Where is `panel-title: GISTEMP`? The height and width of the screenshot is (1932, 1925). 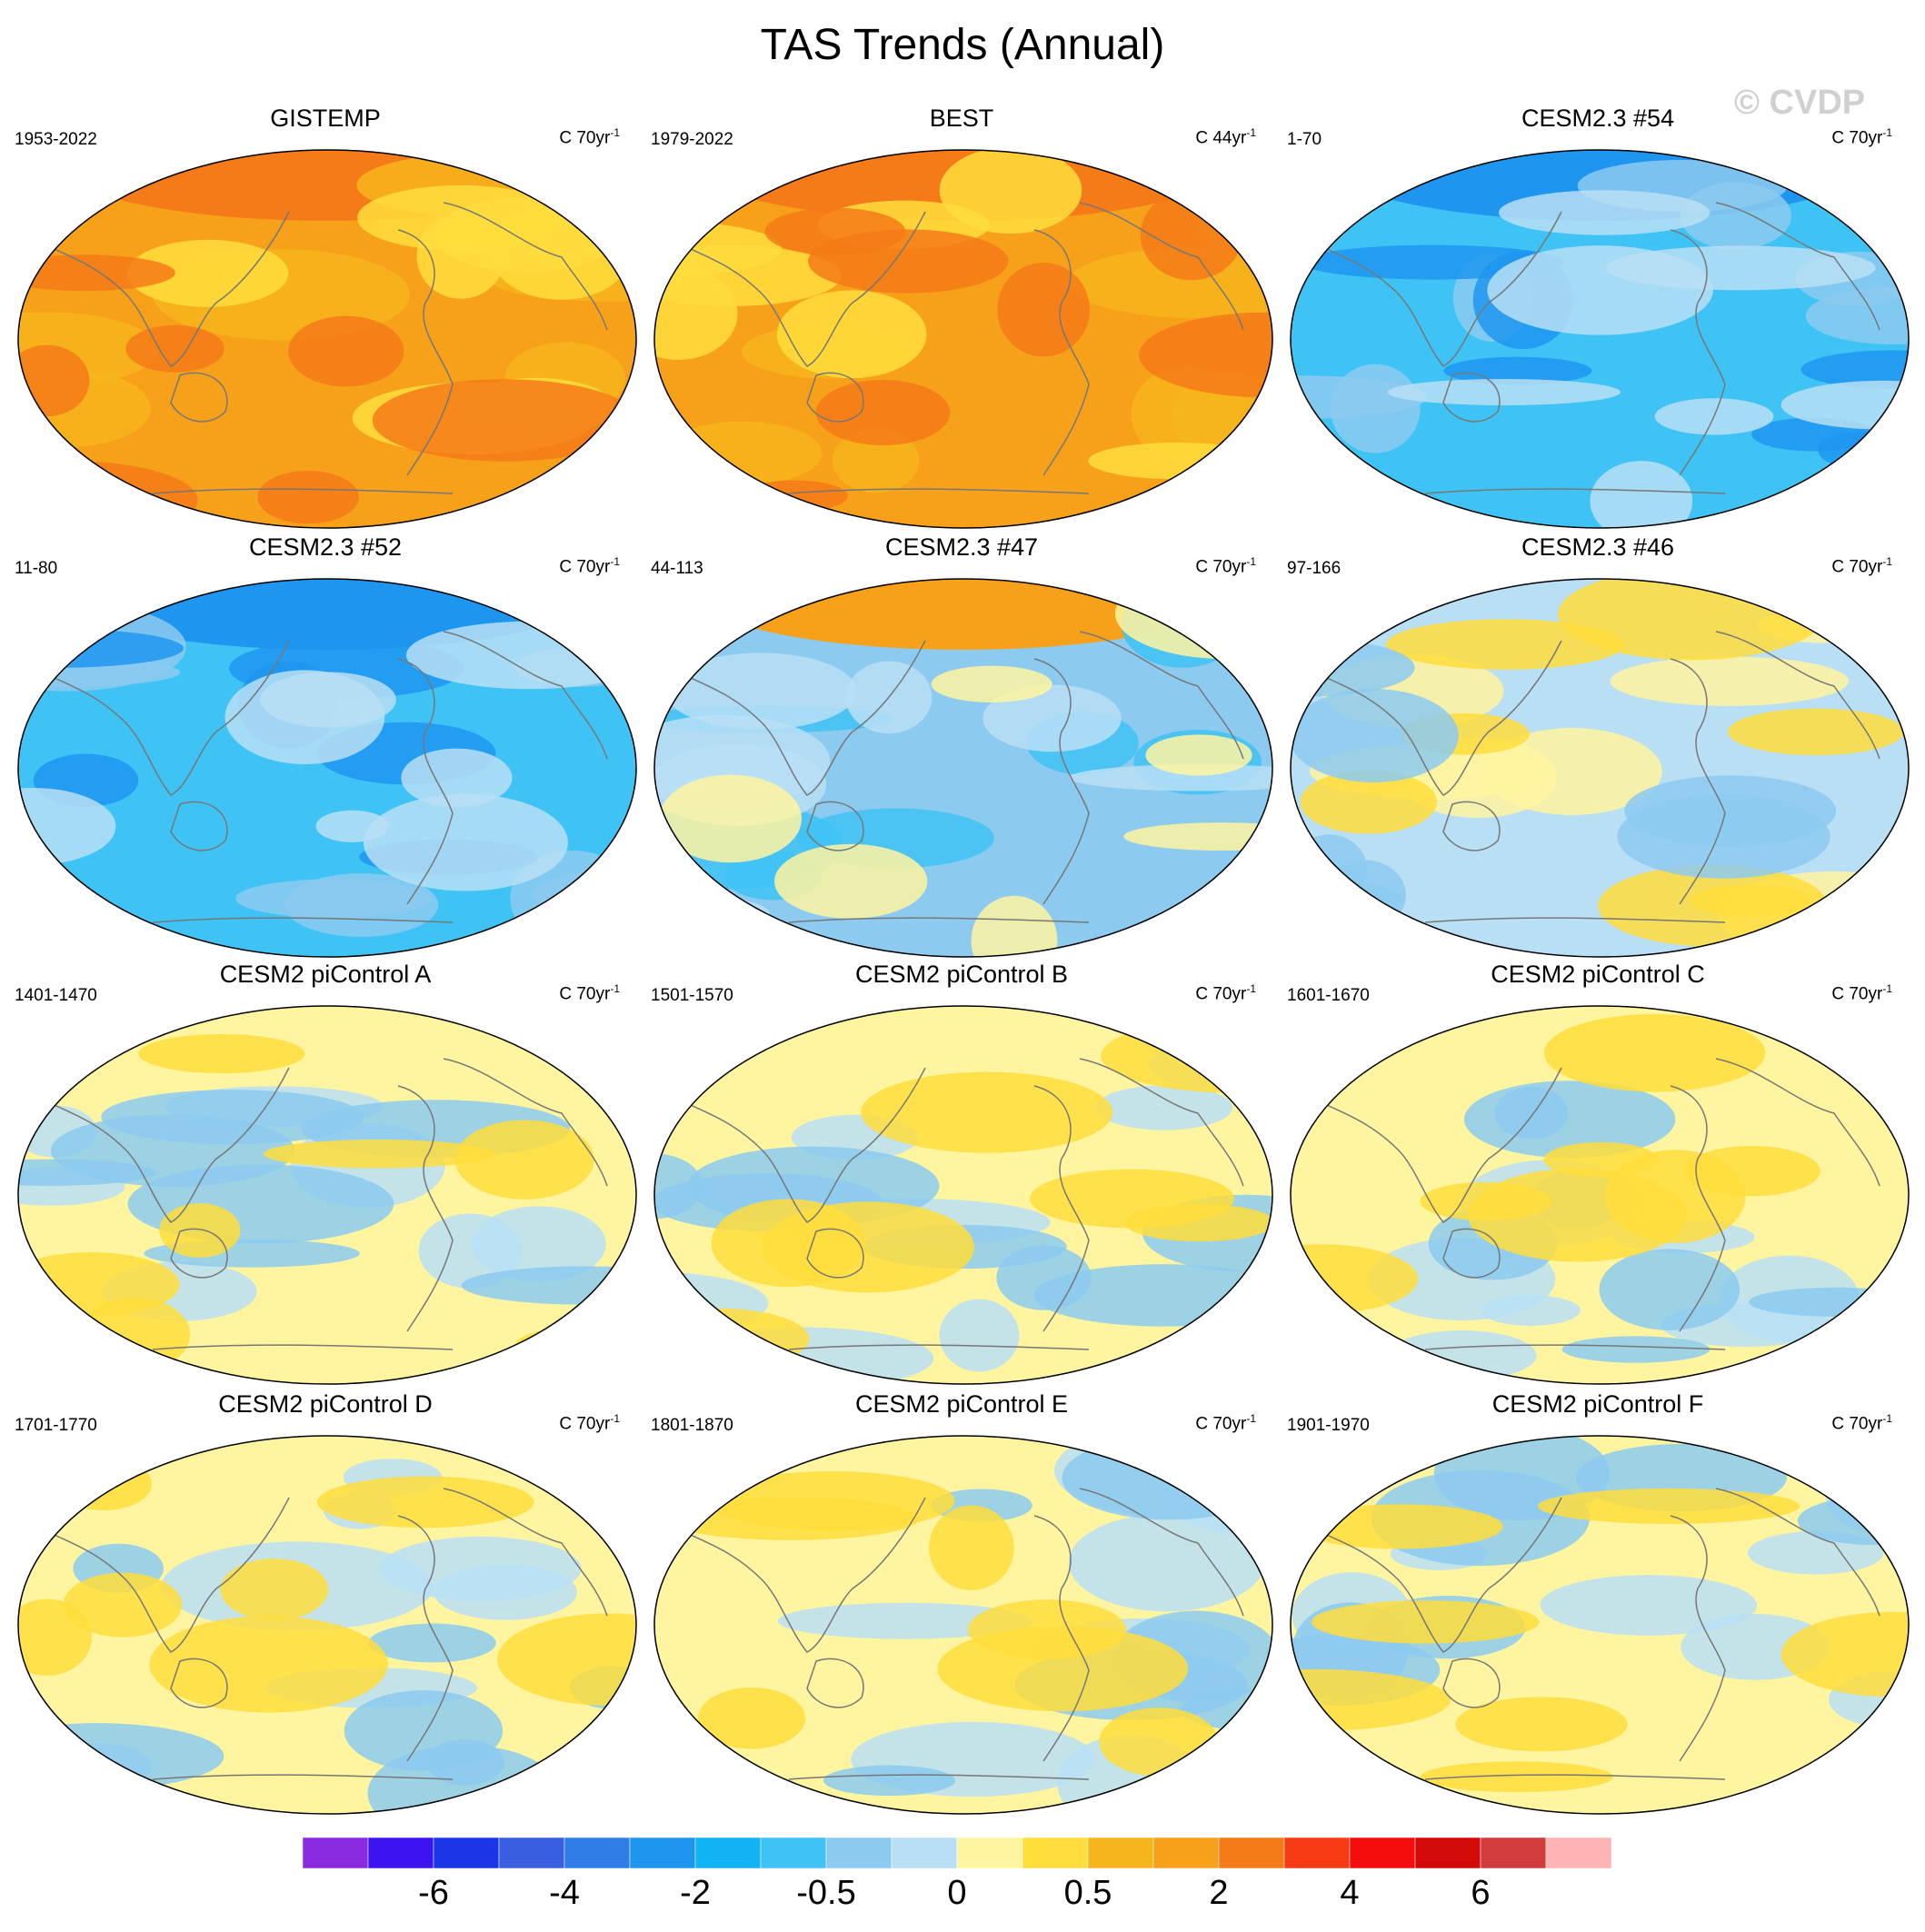
panel-title: GISTEMP is located at coordinates (325, 119).